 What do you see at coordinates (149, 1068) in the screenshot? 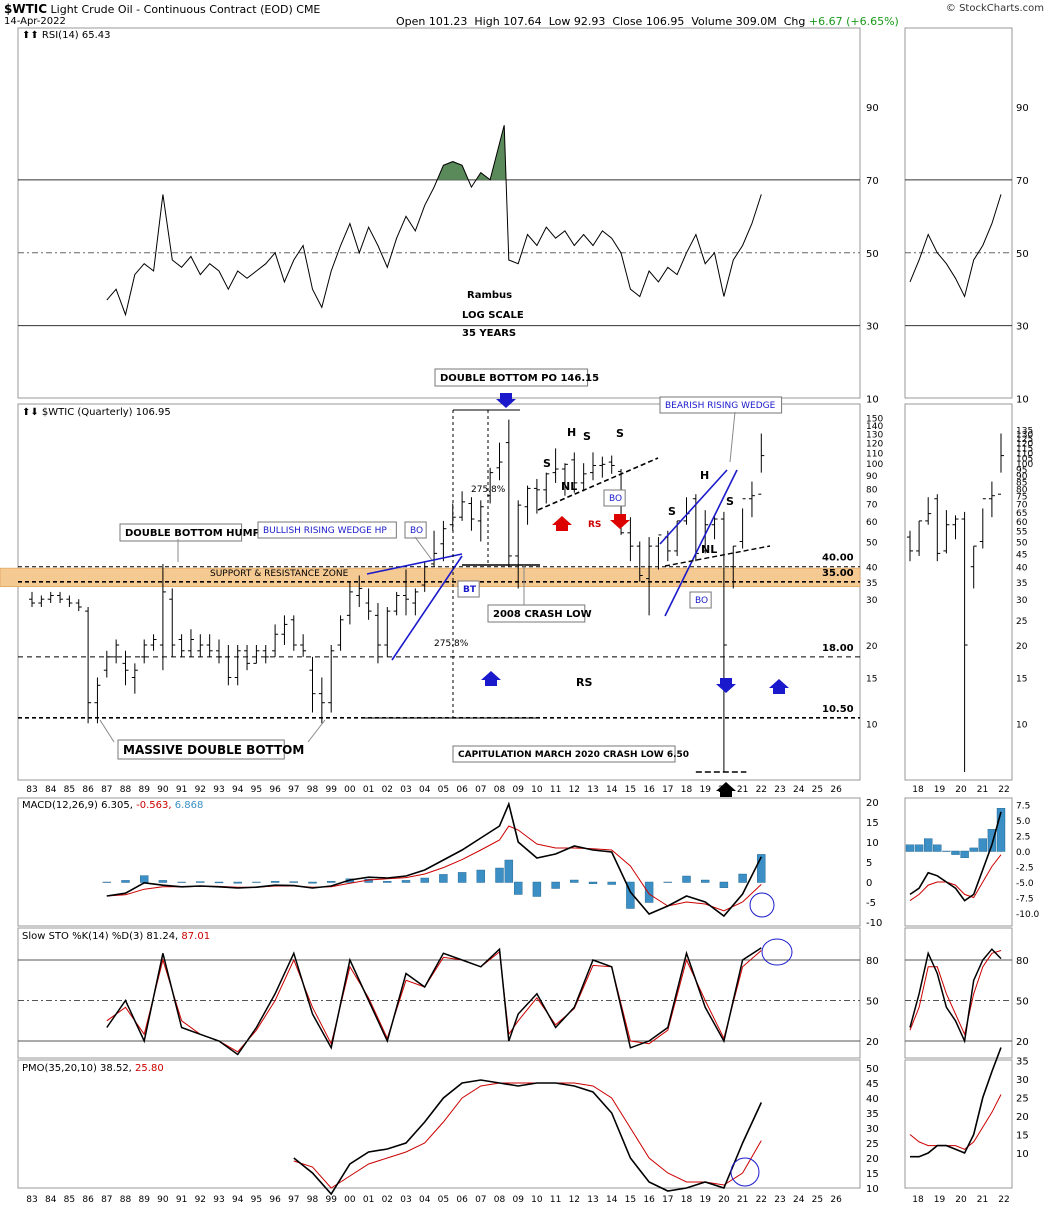
I see `pmo-legend-part: 25.80` at bounding box center [149, 1068].